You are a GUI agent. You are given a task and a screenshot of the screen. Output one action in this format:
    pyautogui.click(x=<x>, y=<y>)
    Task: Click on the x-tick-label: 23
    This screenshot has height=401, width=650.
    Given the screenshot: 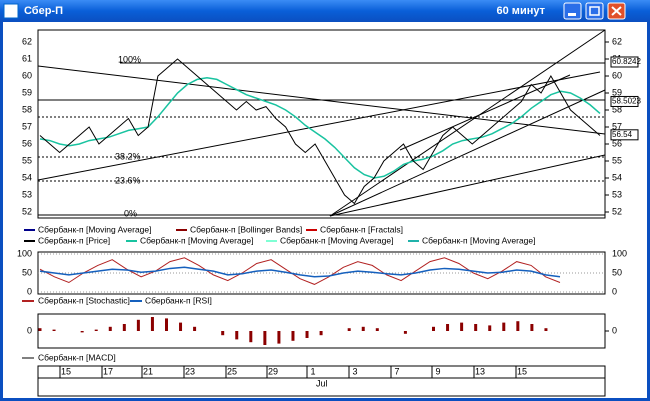 What is the action you would take?
    pyautogui.click(x=190, y=371)
    